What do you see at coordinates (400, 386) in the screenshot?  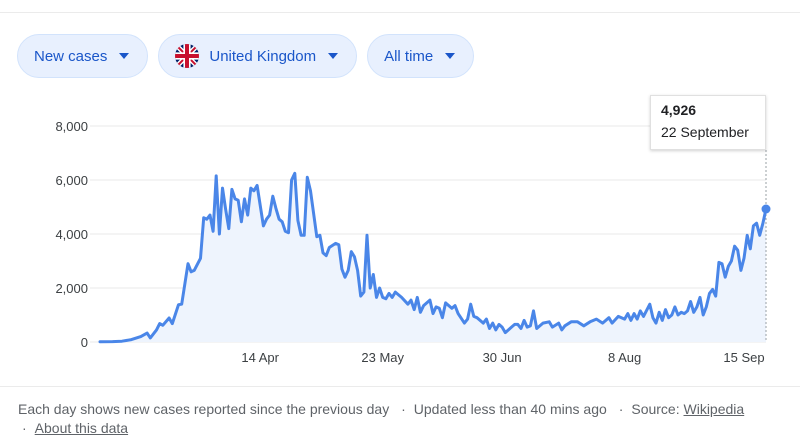 I see `bottom-divider` at bounding box center [400, 386].